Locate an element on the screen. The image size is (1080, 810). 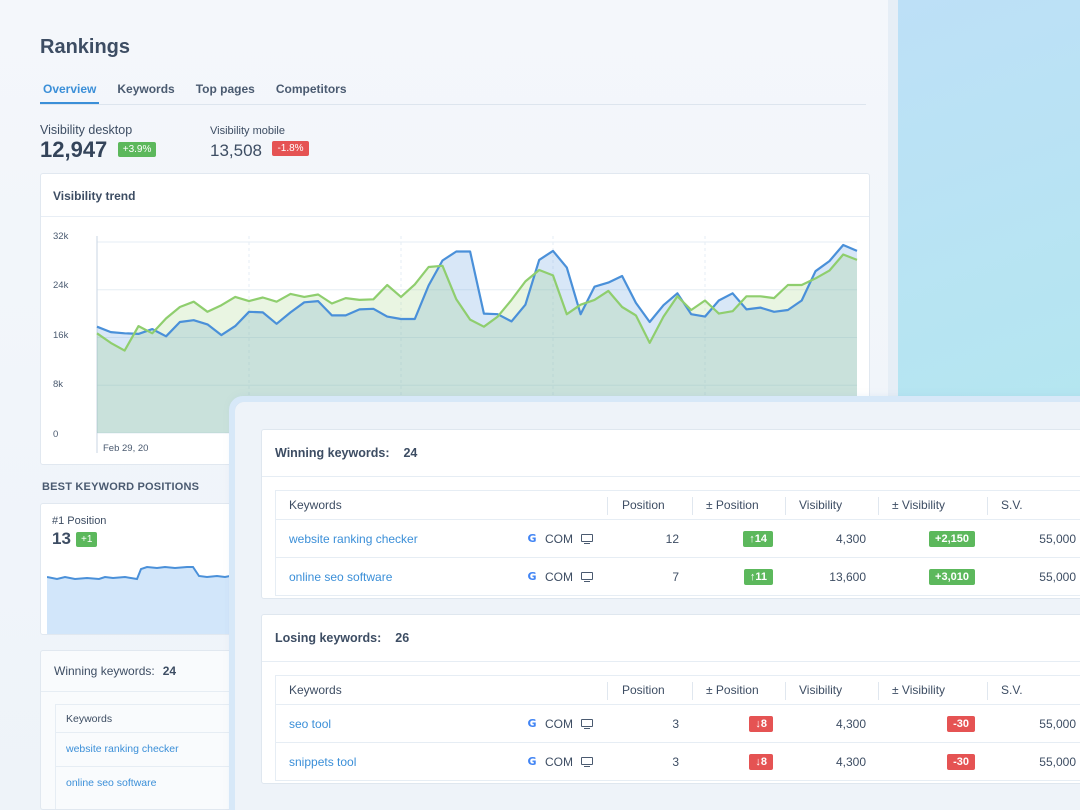
visibility-change-badge: +2,150 is located at coordinates (952, 538).